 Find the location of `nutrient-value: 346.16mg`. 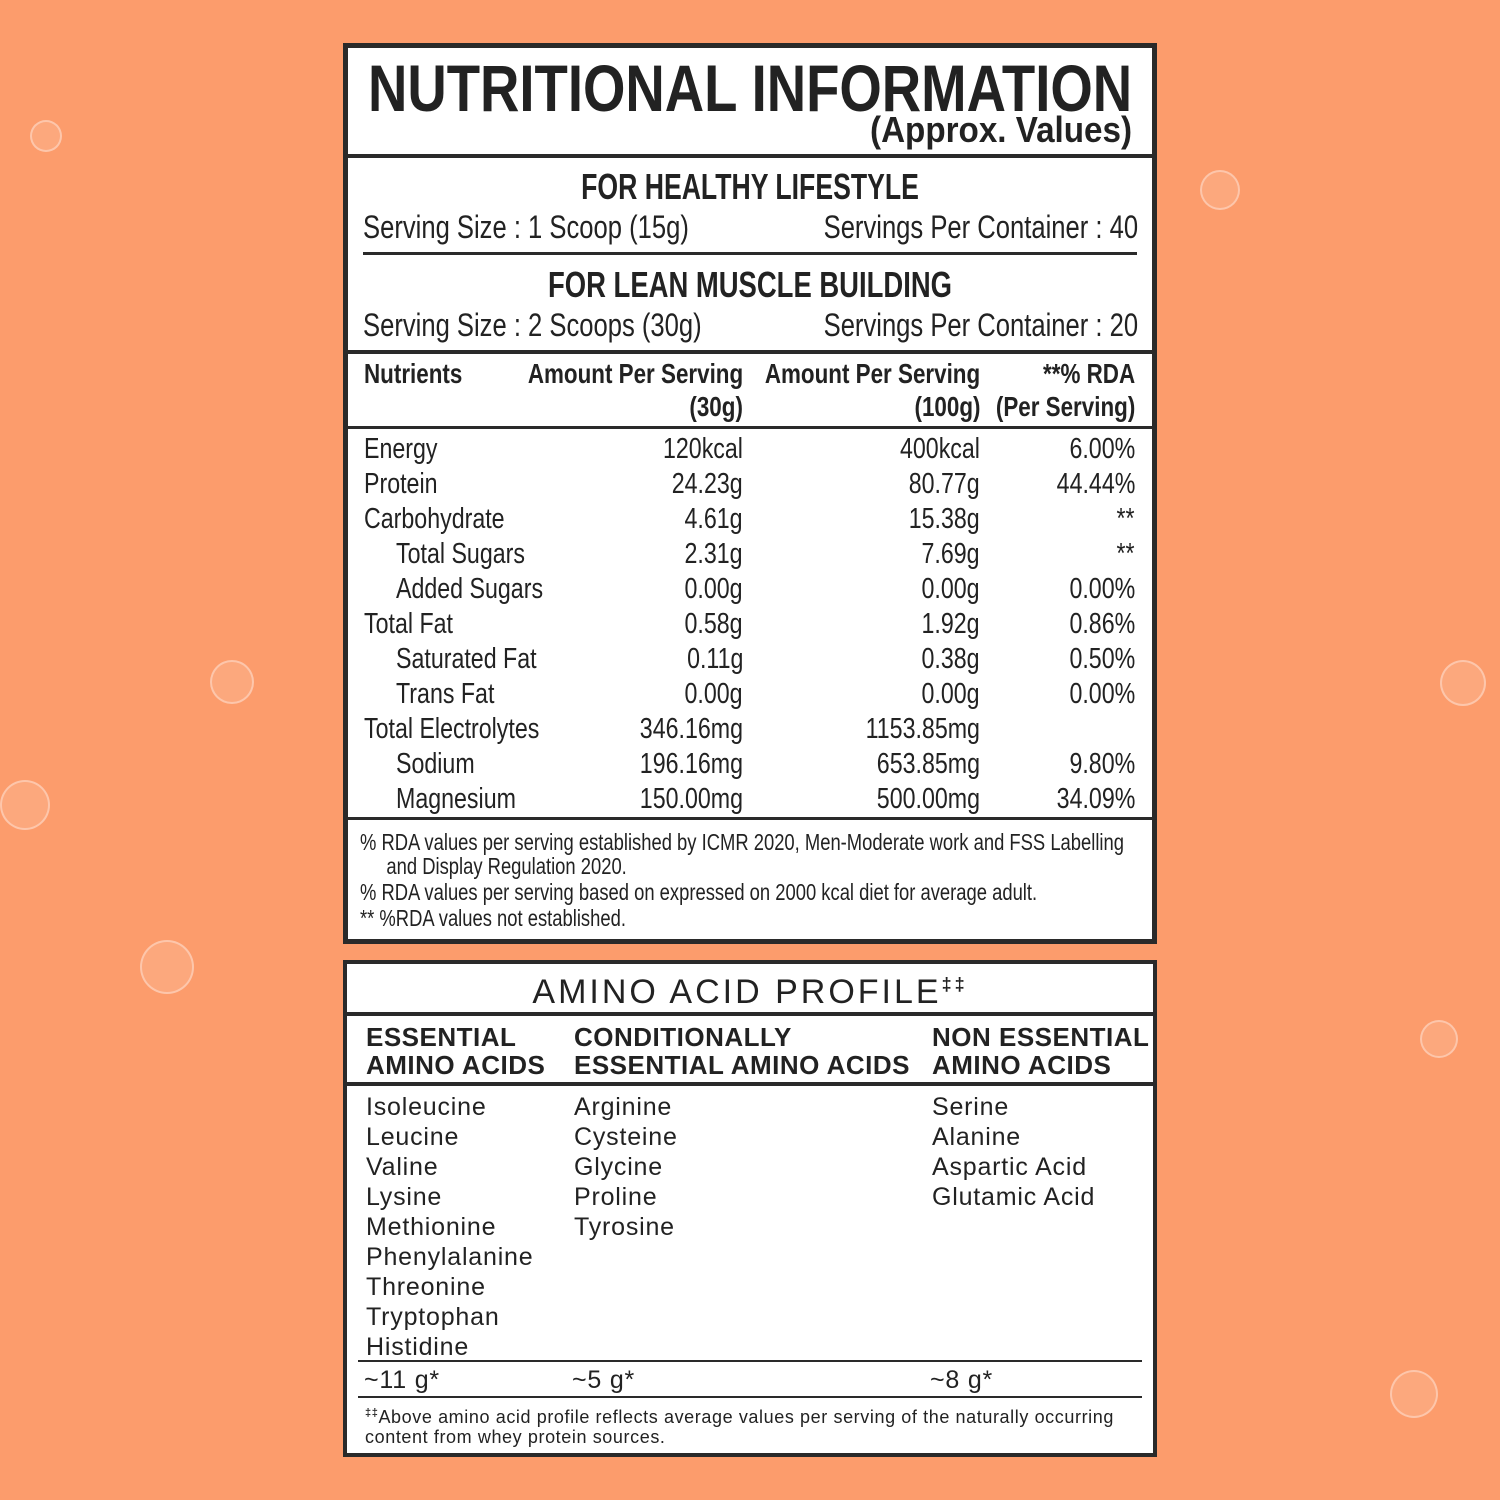

nutrient-value: 346.16mg is located at coordinates (691, 728).